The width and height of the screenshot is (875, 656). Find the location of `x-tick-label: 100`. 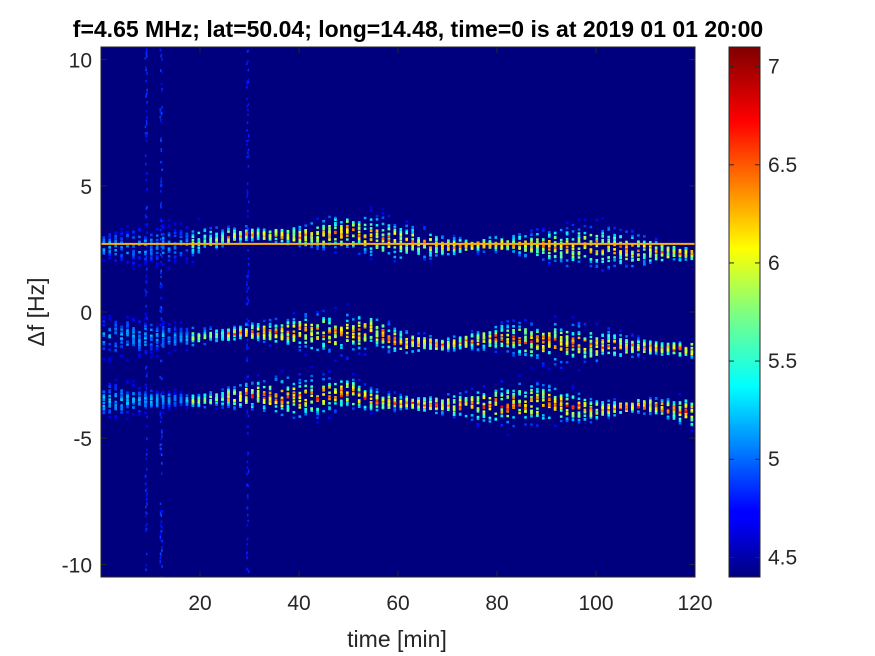

x-tick-label: 100 is located at coordinates (595, 603).